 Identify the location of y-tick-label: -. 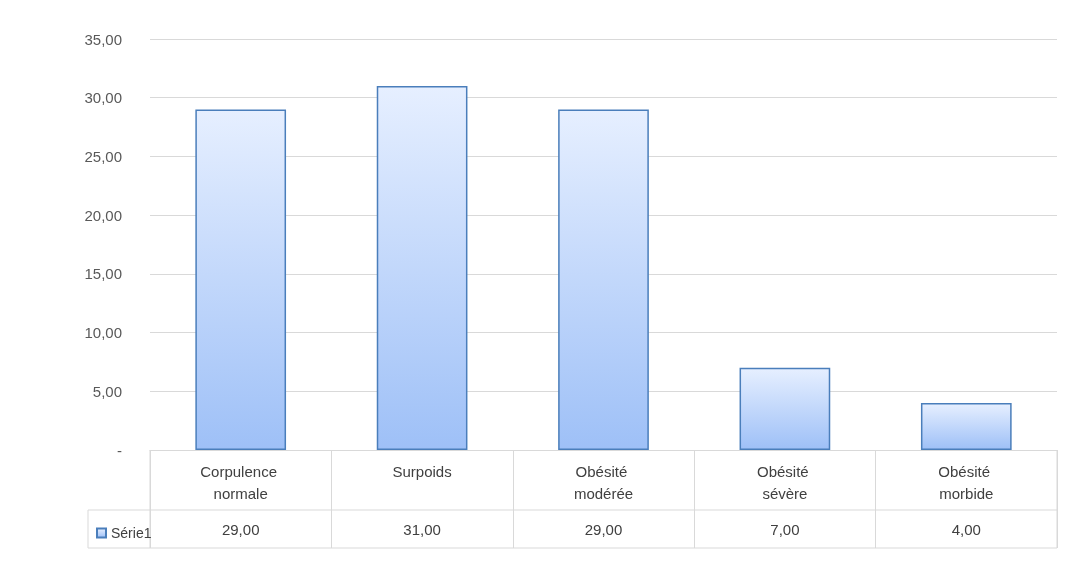
(119, 450).